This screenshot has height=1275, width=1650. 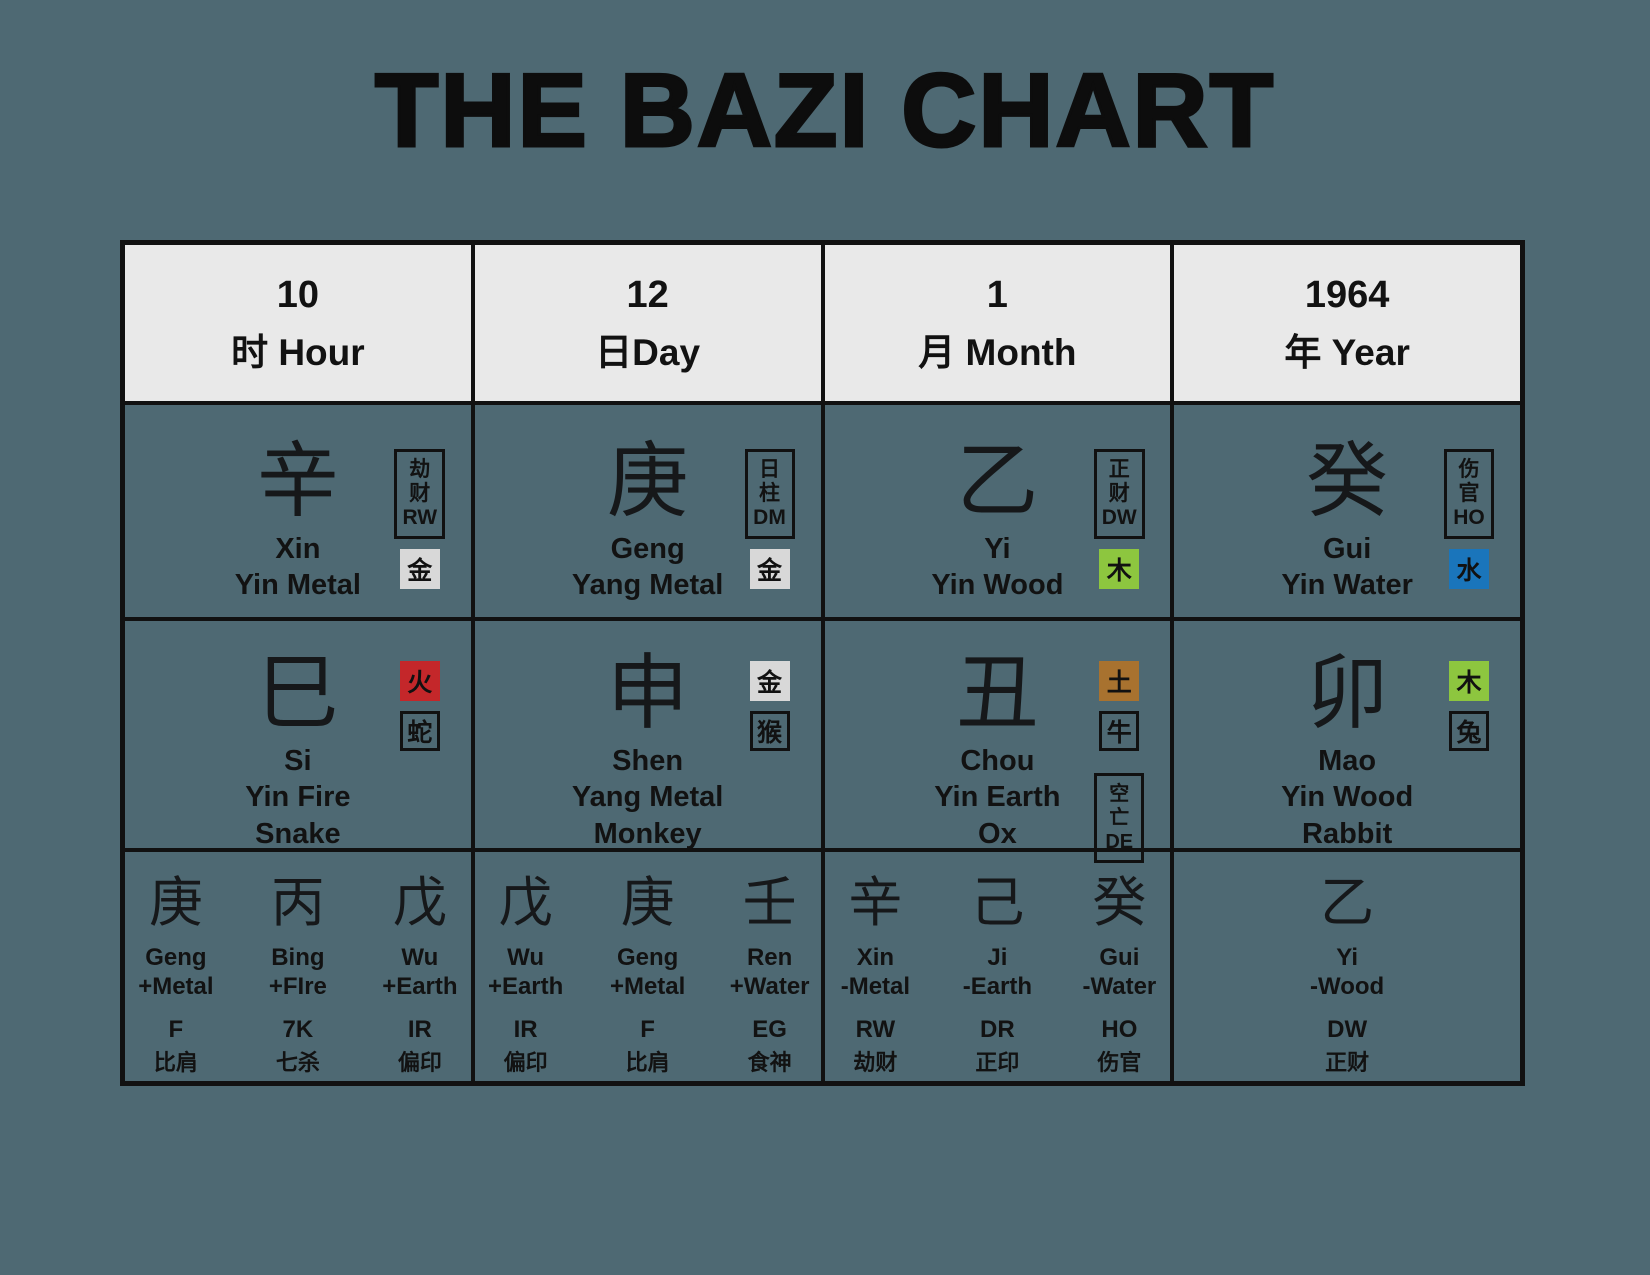 I want to click on animal-badge: 兔, so click(x=1469, y=731).